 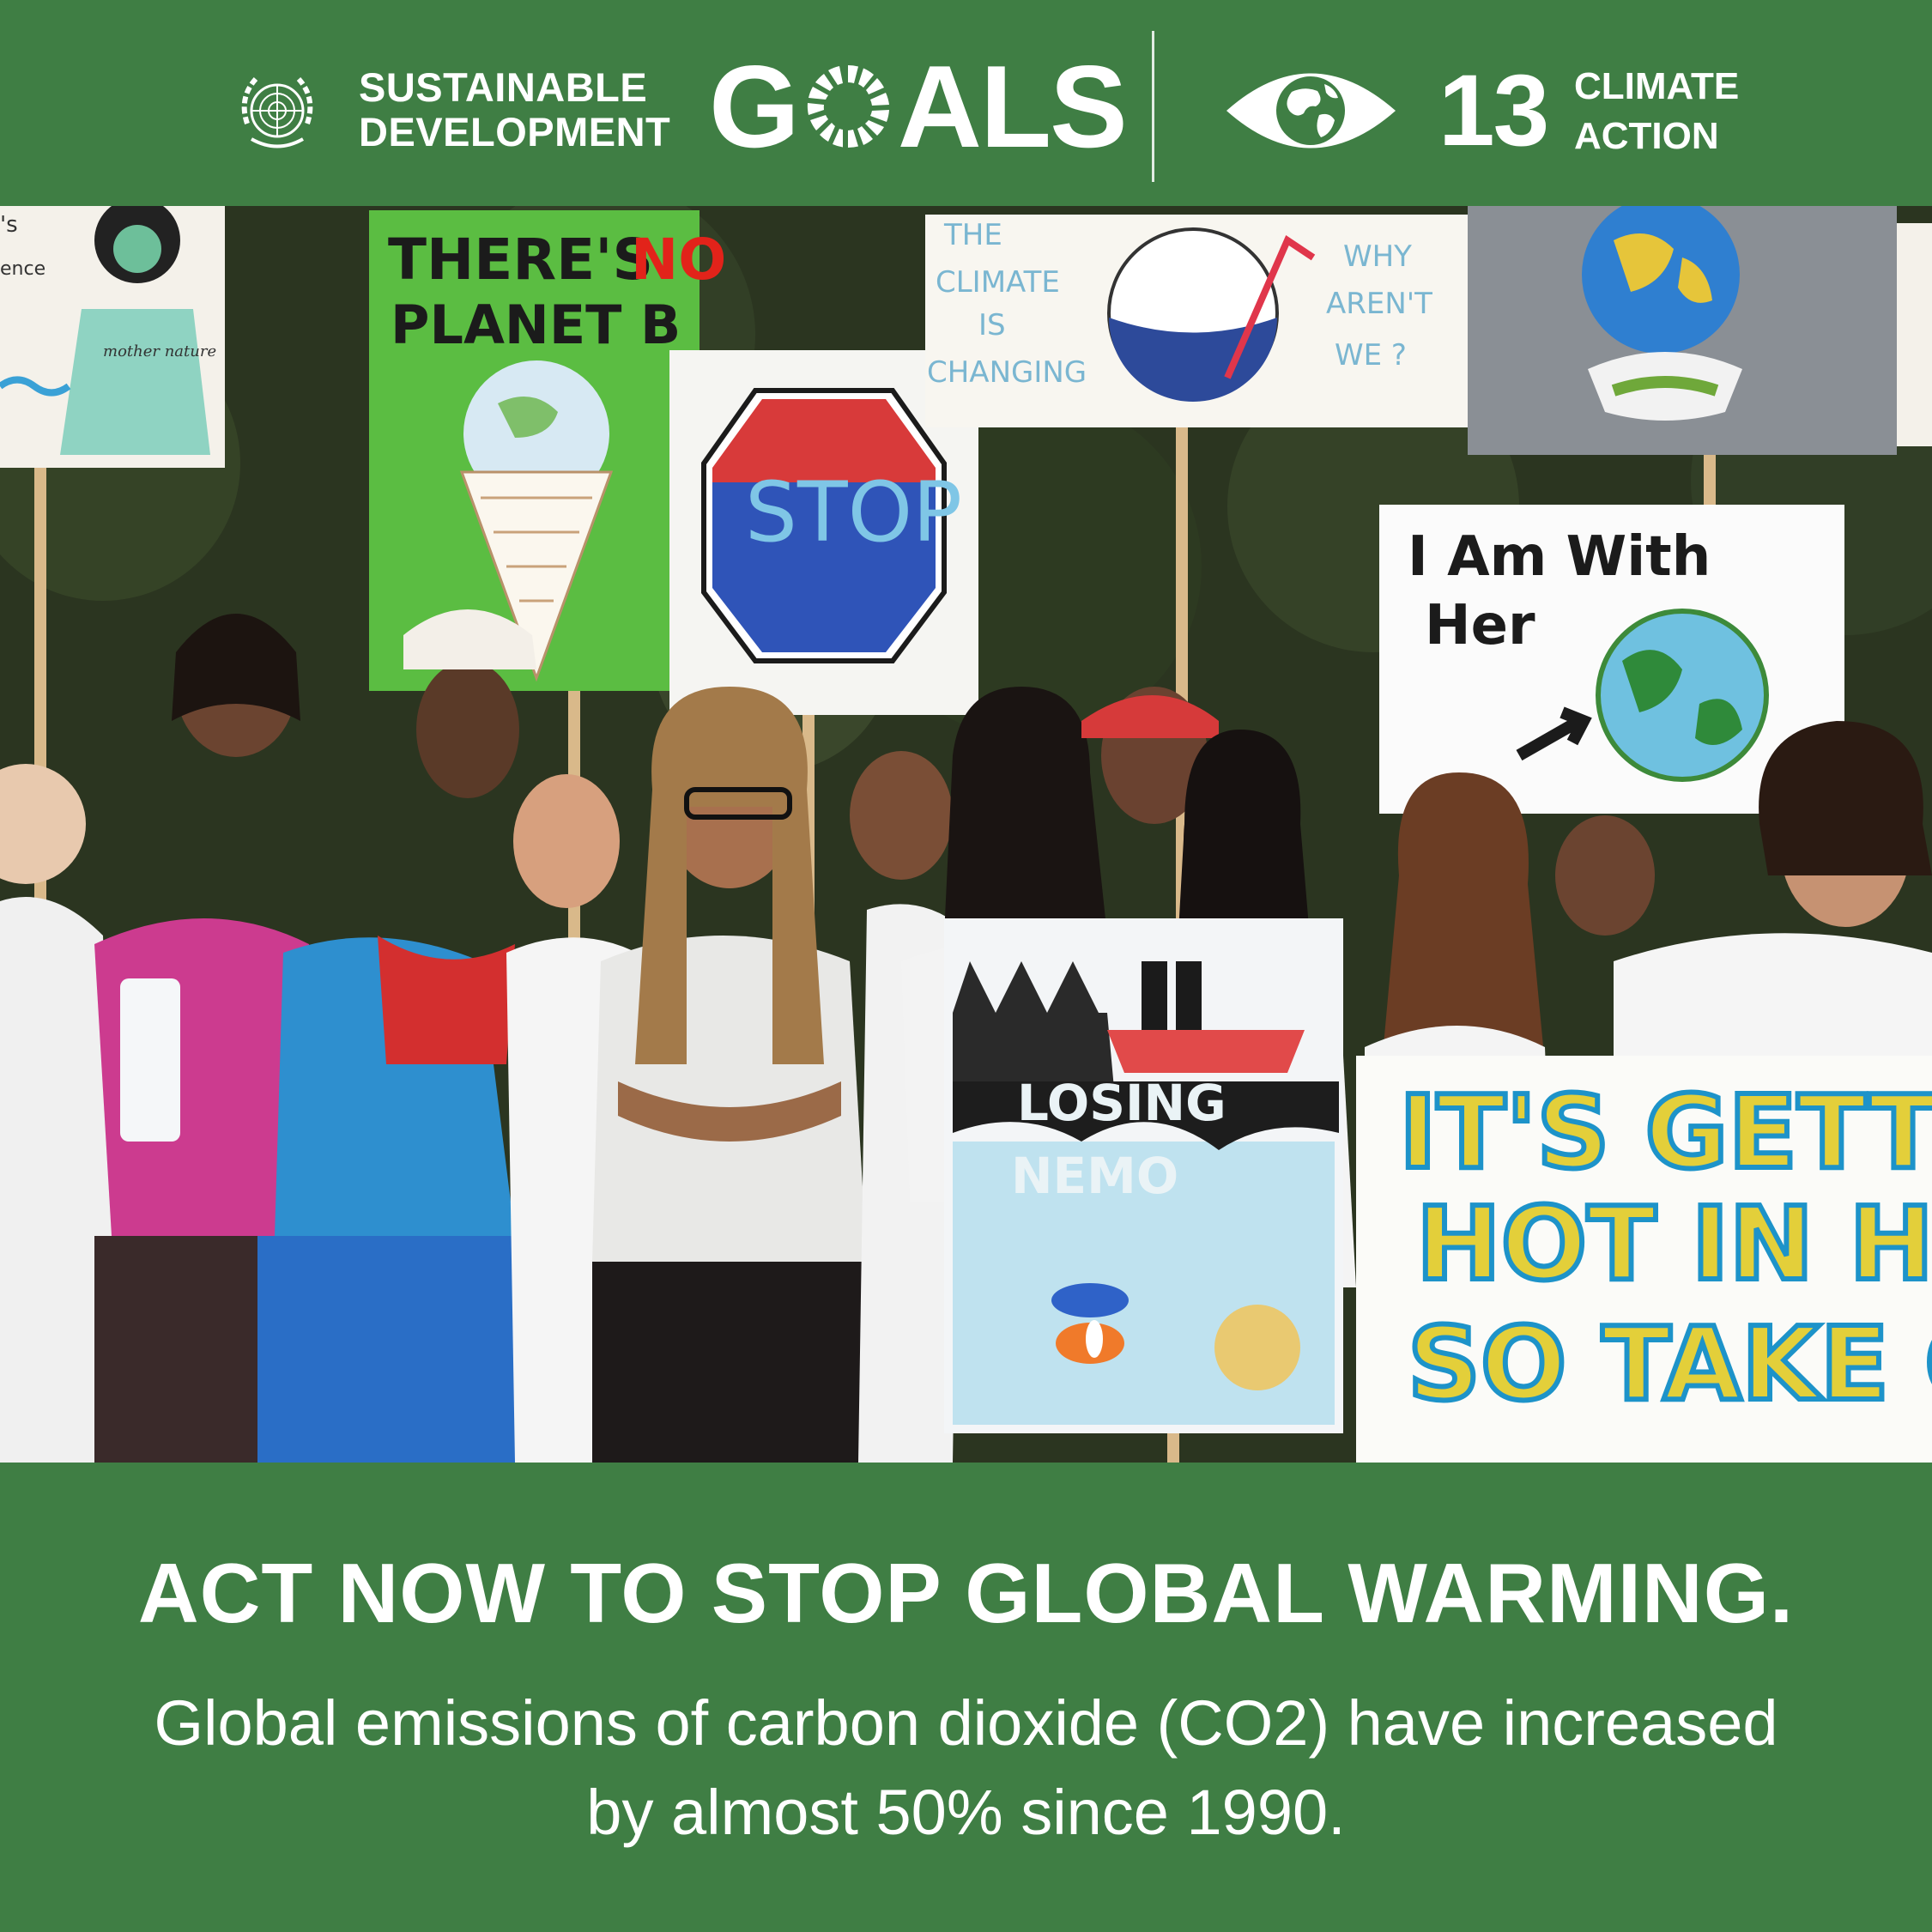 What do you see at coordinates (536, 325) in the screenshot?
I see `sign-planet-b-line2: PLANET B` at bounding box center [536, 325].